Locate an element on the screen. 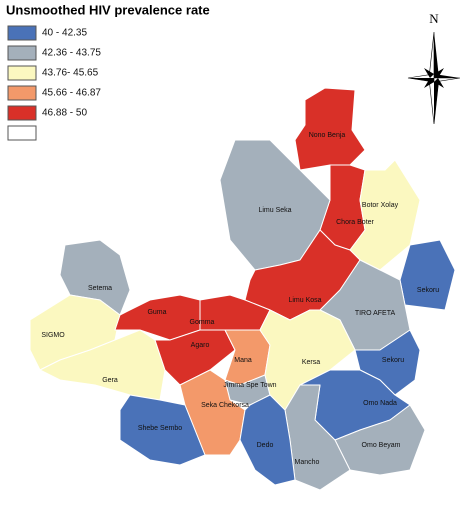 This screenshot has width=474, height=512. north-arrow: N is located at coordinates (434, 68).